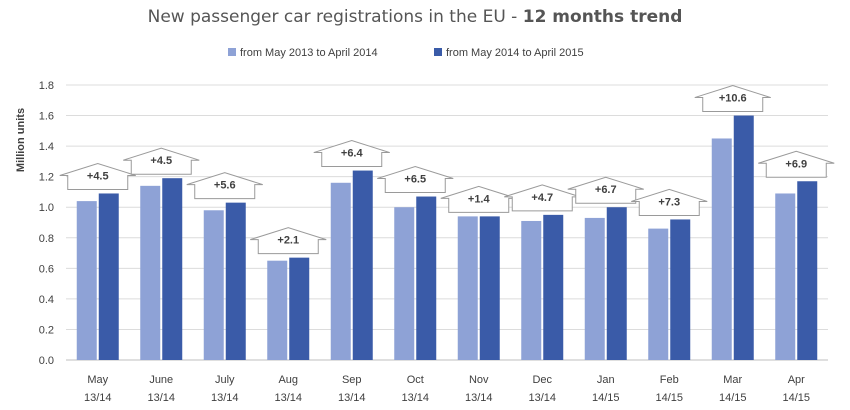 This screenshot has height=410, width=850. I want to click on change-label: +6.9, so click(796, 164).